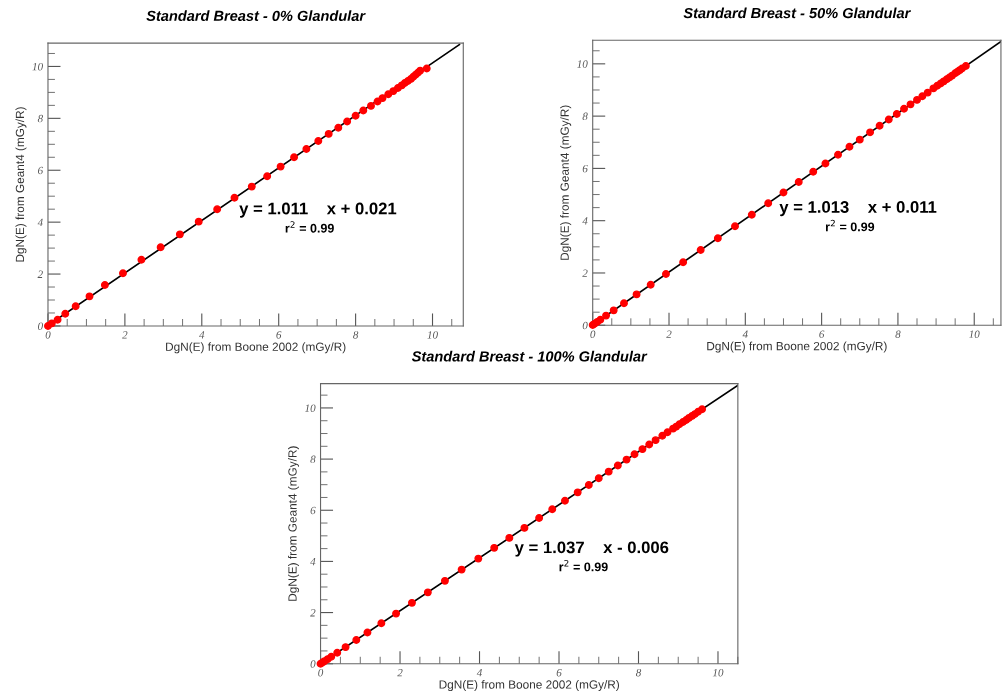  Describe the element at coordinates (591, 549) in the screenshot. I see `annotation: y = 1.037 x - 0.006` at that location.